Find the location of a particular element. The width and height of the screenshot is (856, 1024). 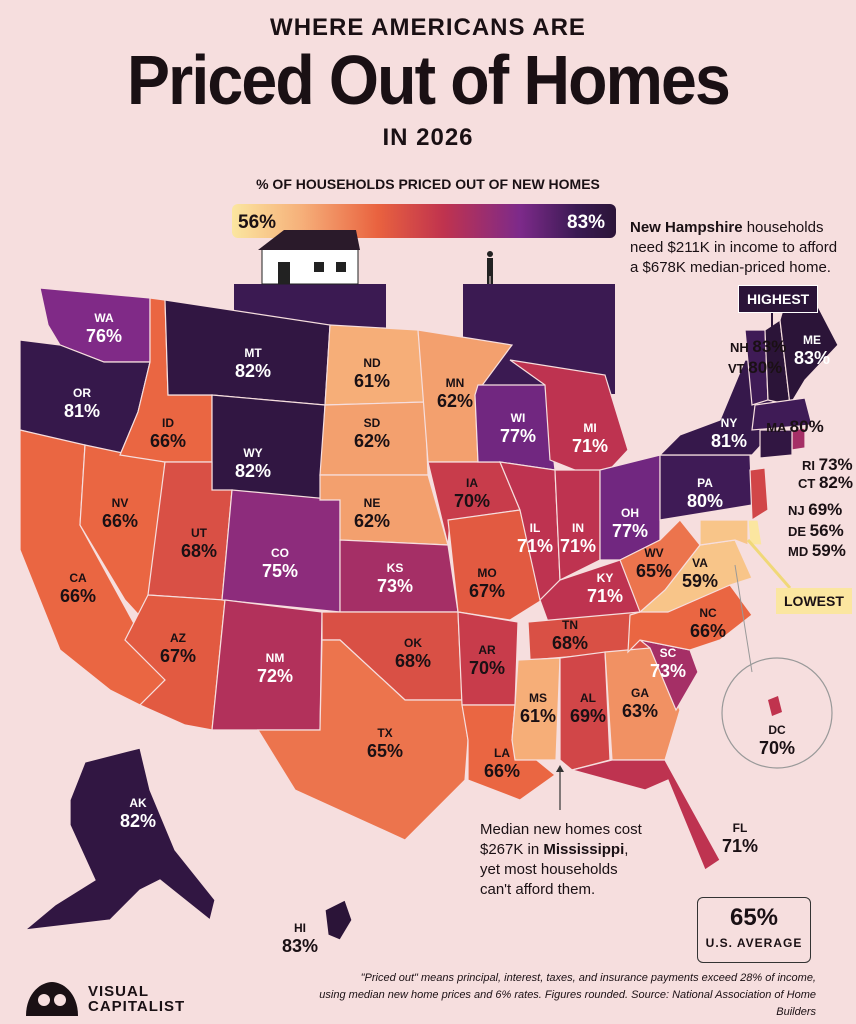

state-value-ks: 73% is located at coordinates (395, 586).